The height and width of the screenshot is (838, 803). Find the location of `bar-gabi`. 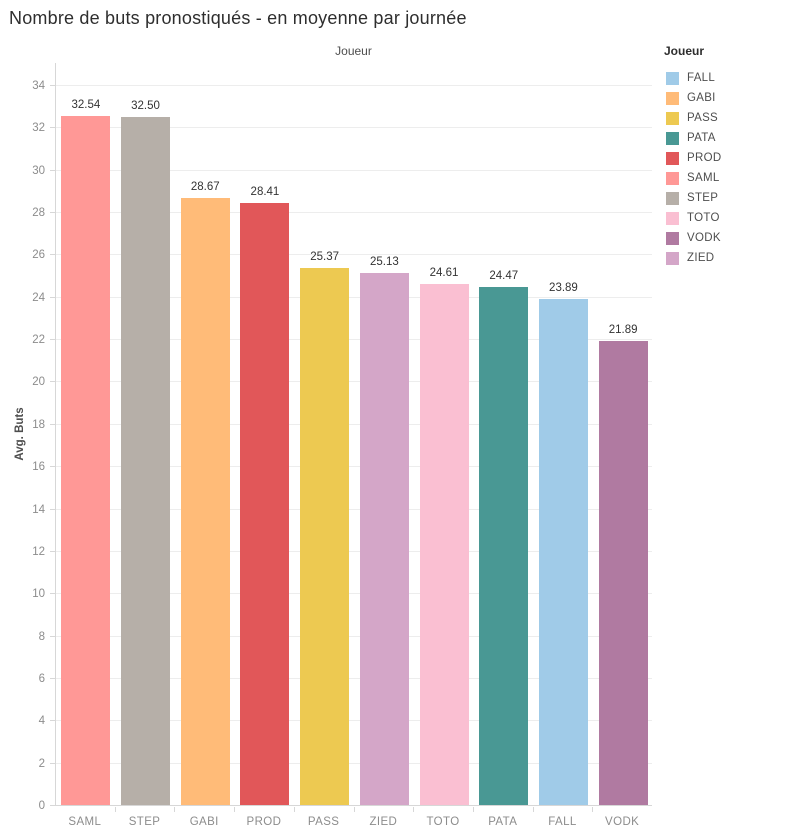

bar-gabi is located at coordinates (205, 501).